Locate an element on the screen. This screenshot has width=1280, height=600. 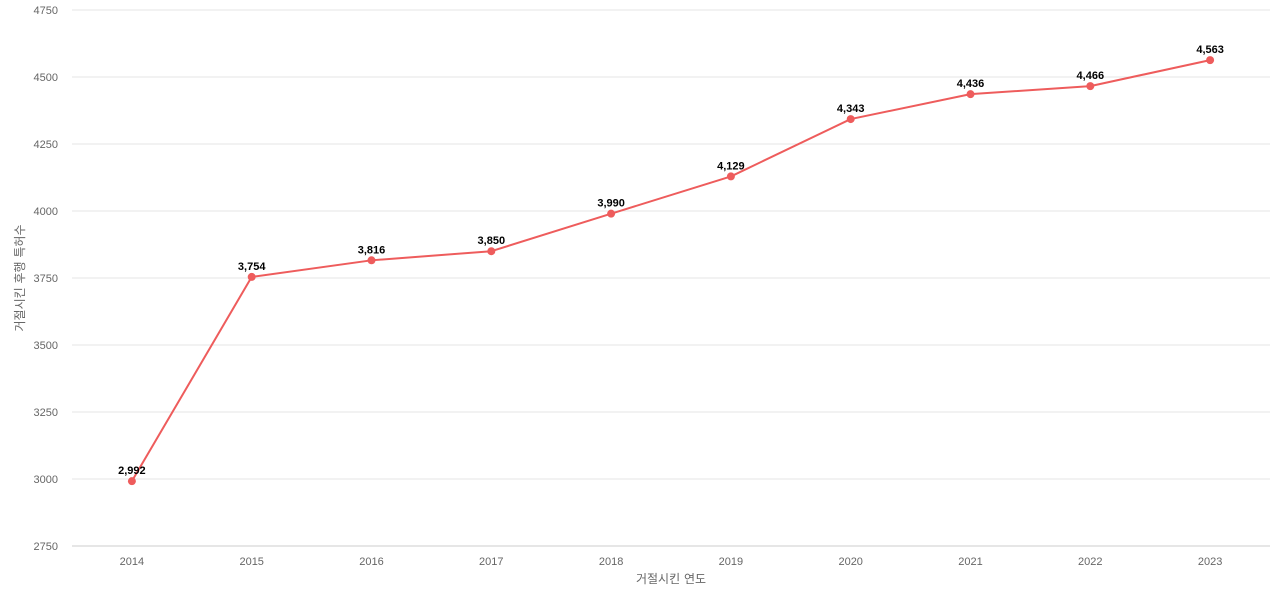
x-axis-title: 거절시킨 연도 is located at coordinates (671, 579).